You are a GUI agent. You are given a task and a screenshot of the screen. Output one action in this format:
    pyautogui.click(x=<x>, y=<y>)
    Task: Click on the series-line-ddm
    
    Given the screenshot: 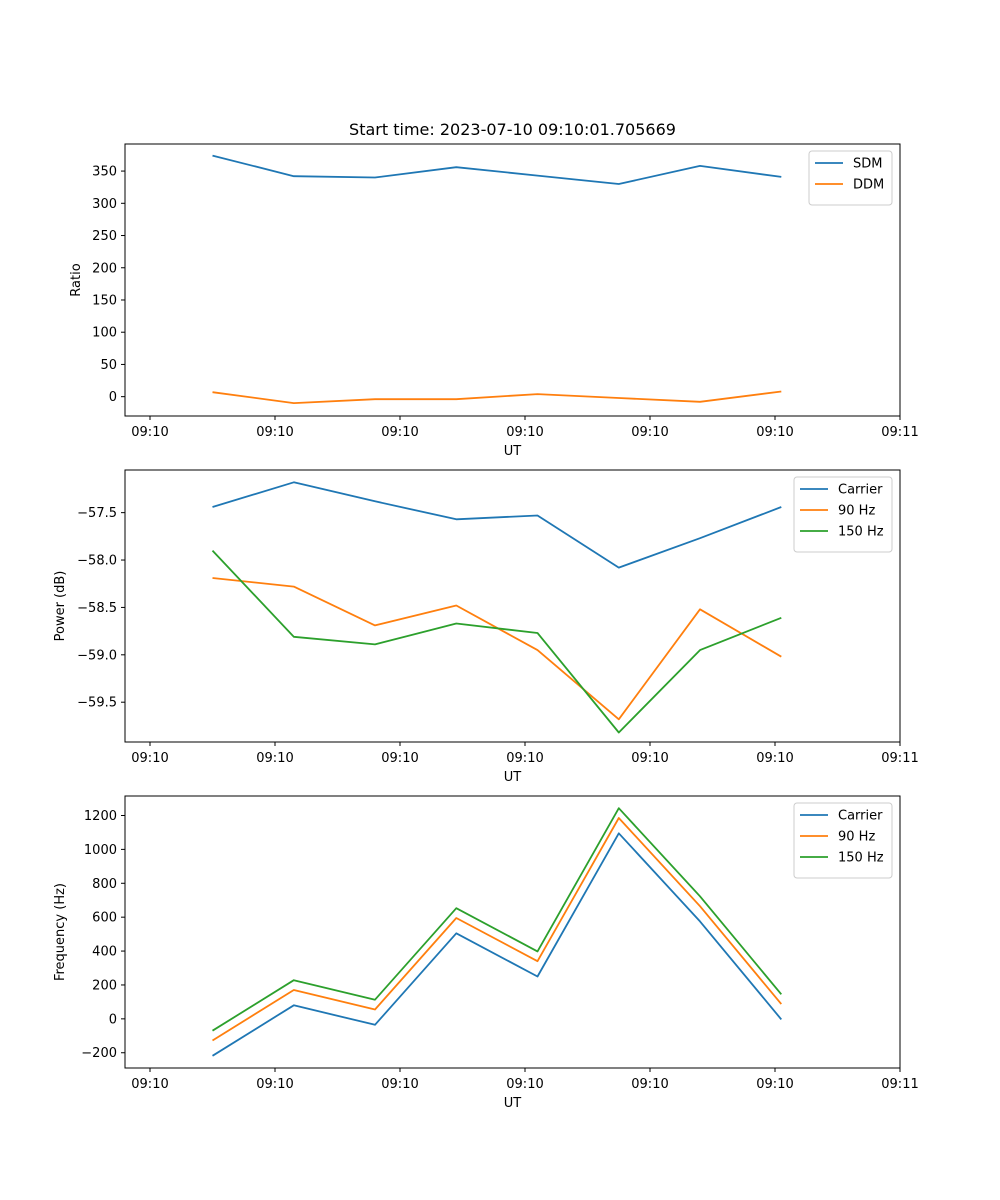 What is the action you would take?
    pyautogui.click(x=497, y=397)
    